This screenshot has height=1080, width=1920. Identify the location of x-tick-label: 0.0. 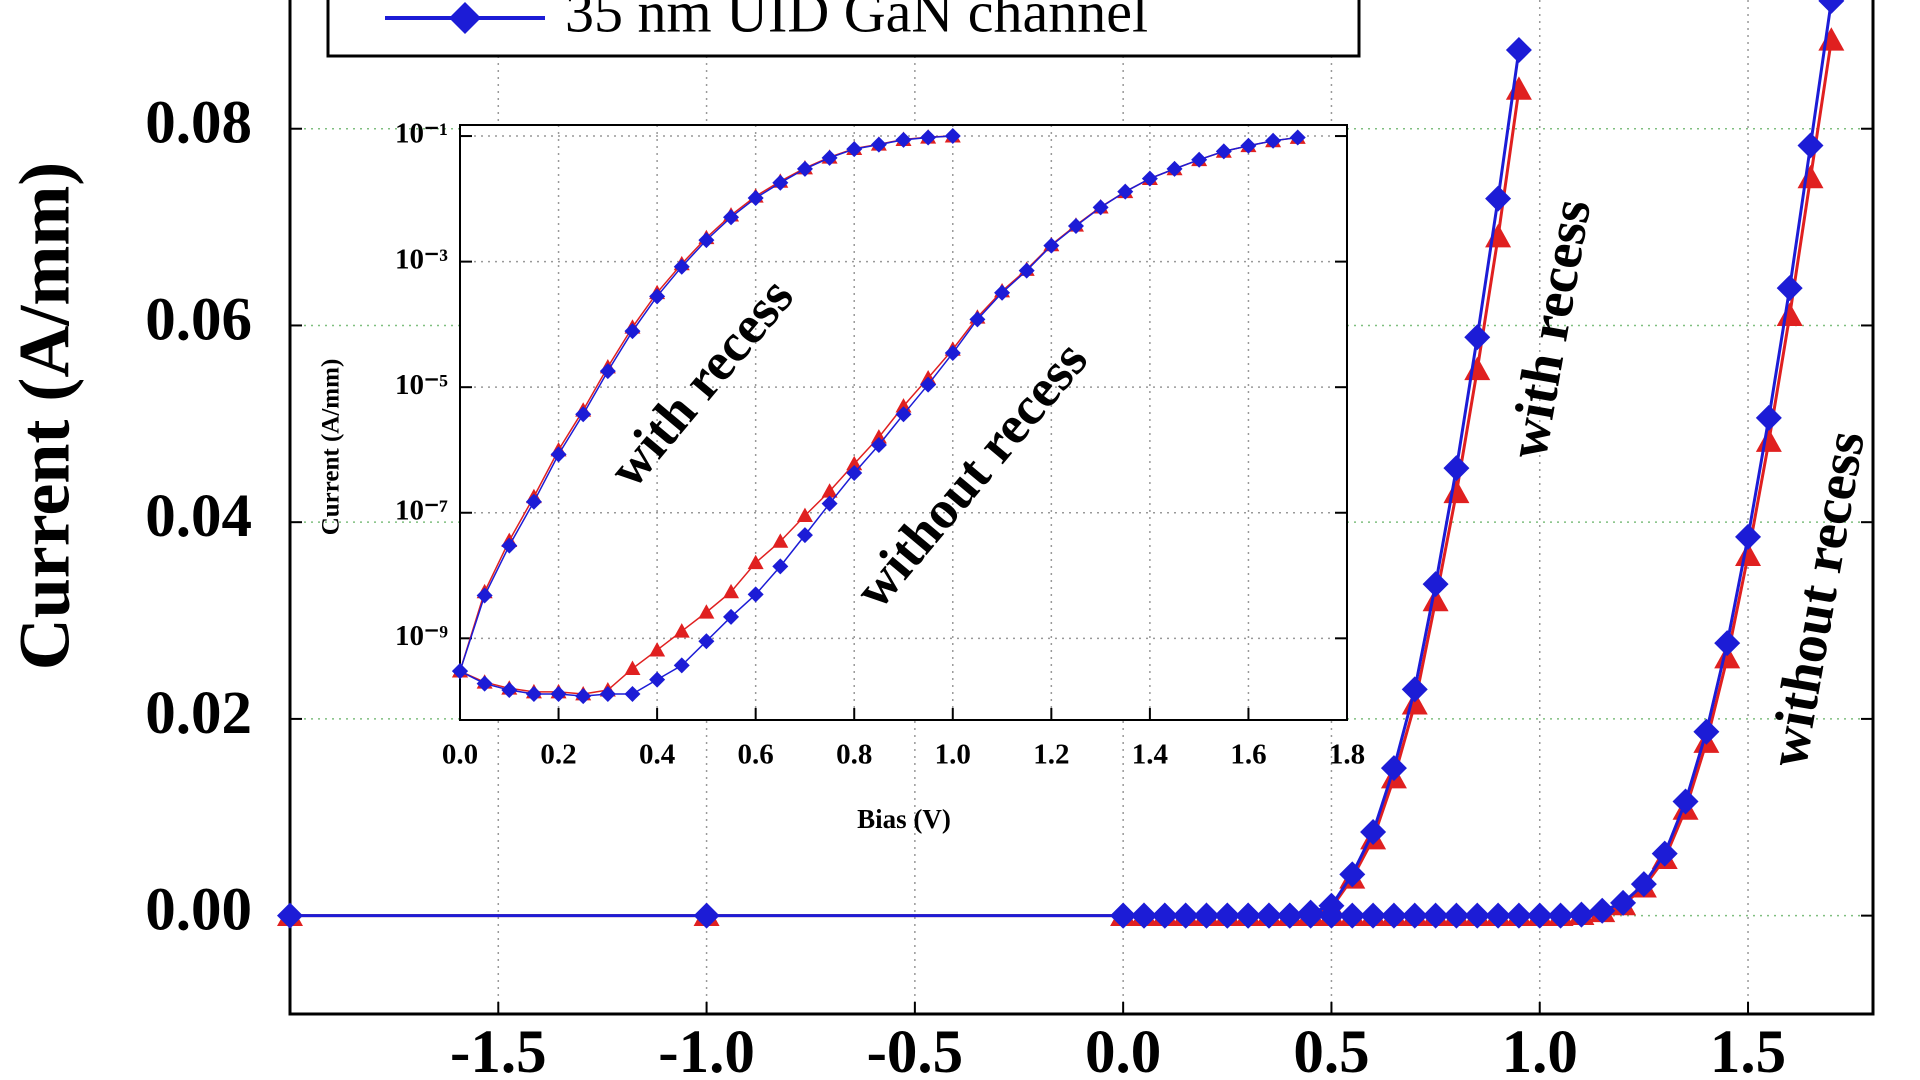
(460, 755).